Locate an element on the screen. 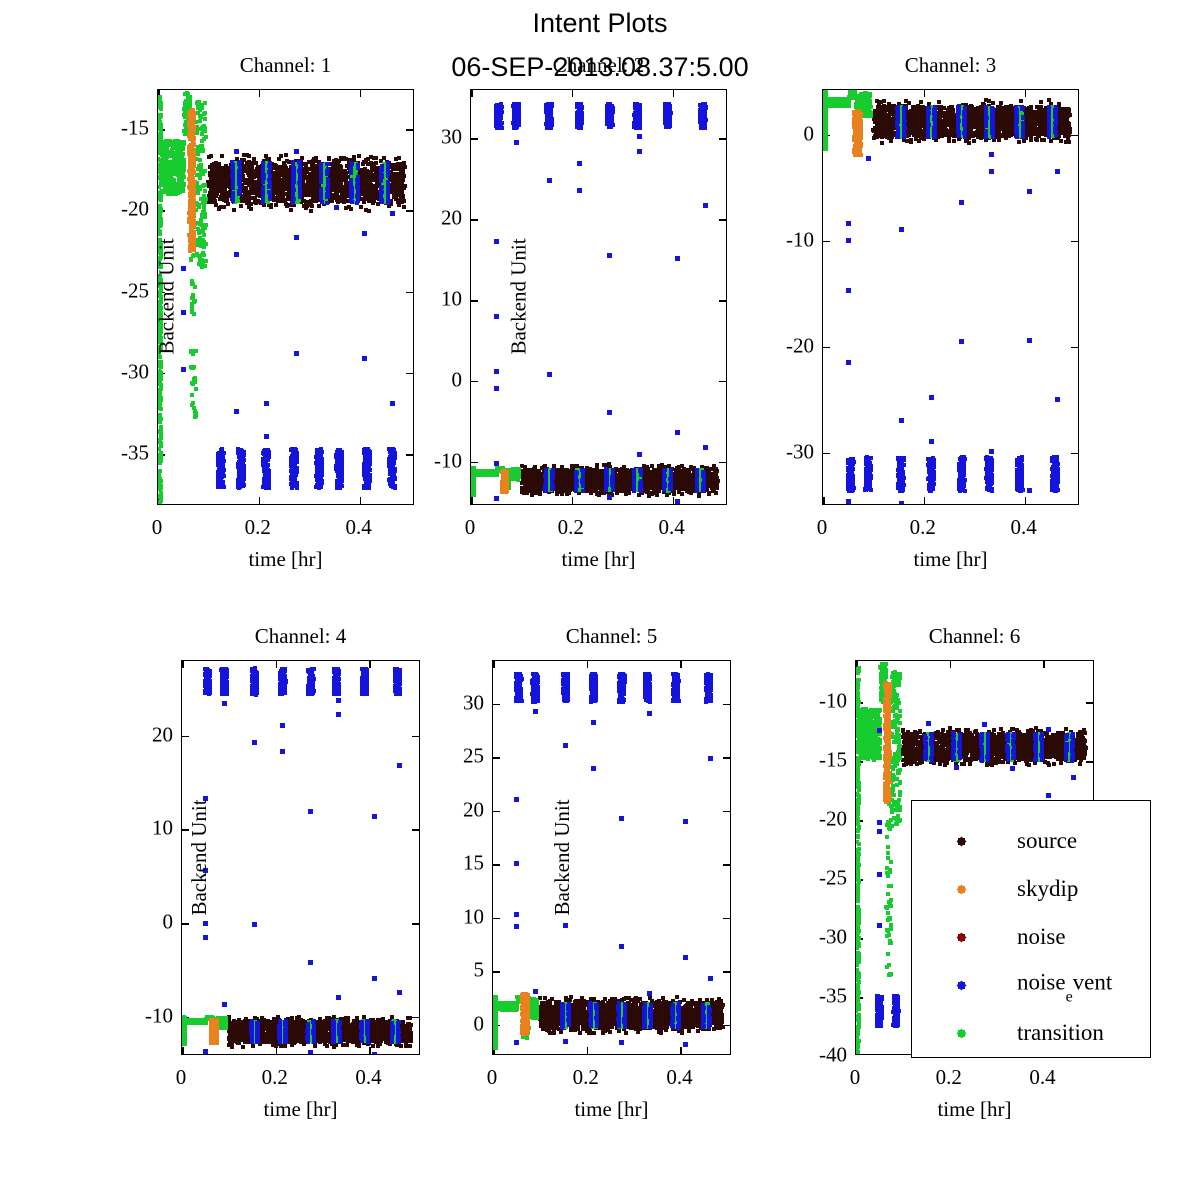  panel-title-channel-1: Channel: 1 is located at coordinates (285, 65).